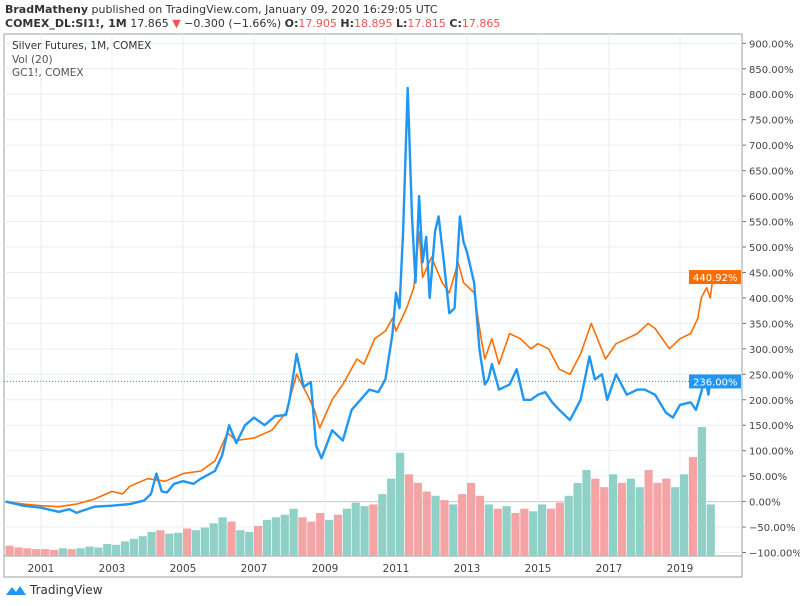  Describe the element at coordinates (66, 23) in the screenshot. I see `symbol: COMEX_DL:SI1!, 1M` at that location.